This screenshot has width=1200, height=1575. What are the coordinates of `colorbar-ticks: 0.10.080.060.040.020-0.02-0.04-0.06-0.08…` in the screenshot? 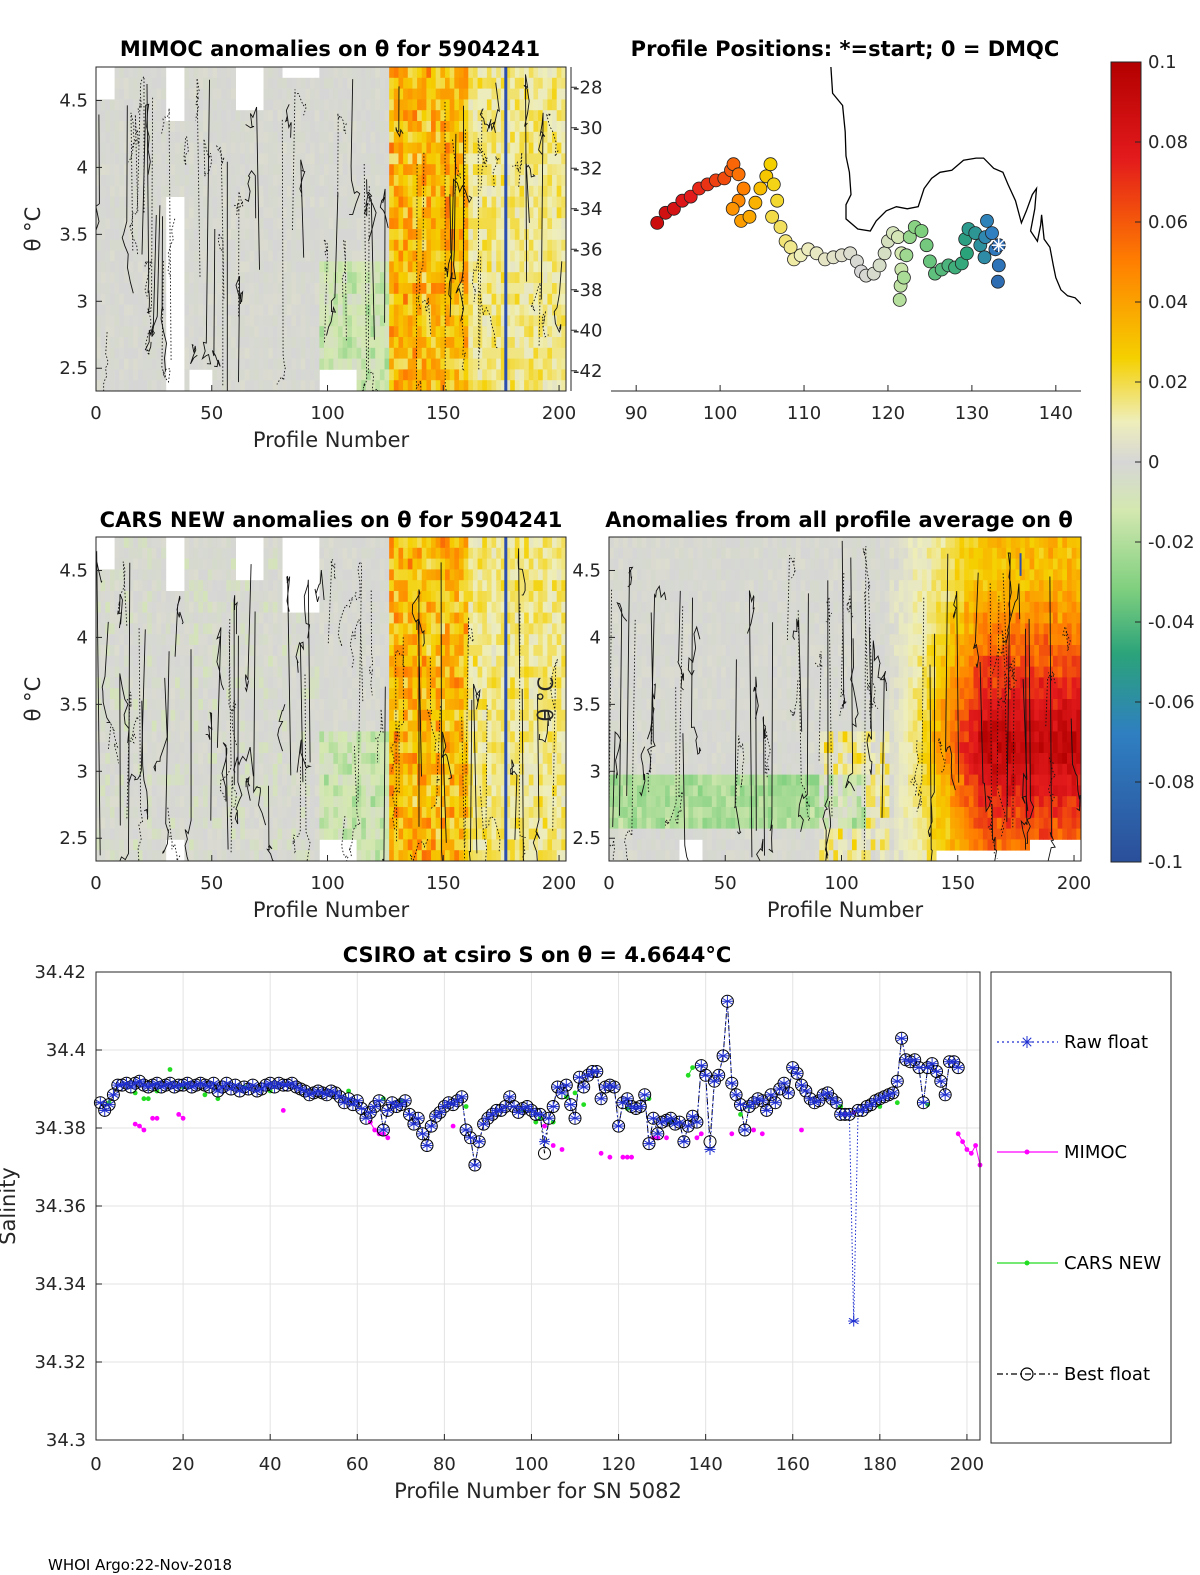 It's located at (1165, 462).